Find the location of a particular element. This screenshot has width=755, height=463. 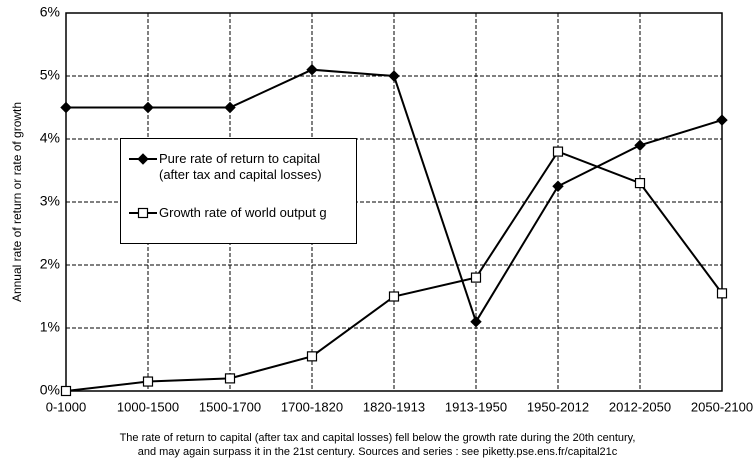

y-tick-label: 2% is located at coordinates (50, 264).